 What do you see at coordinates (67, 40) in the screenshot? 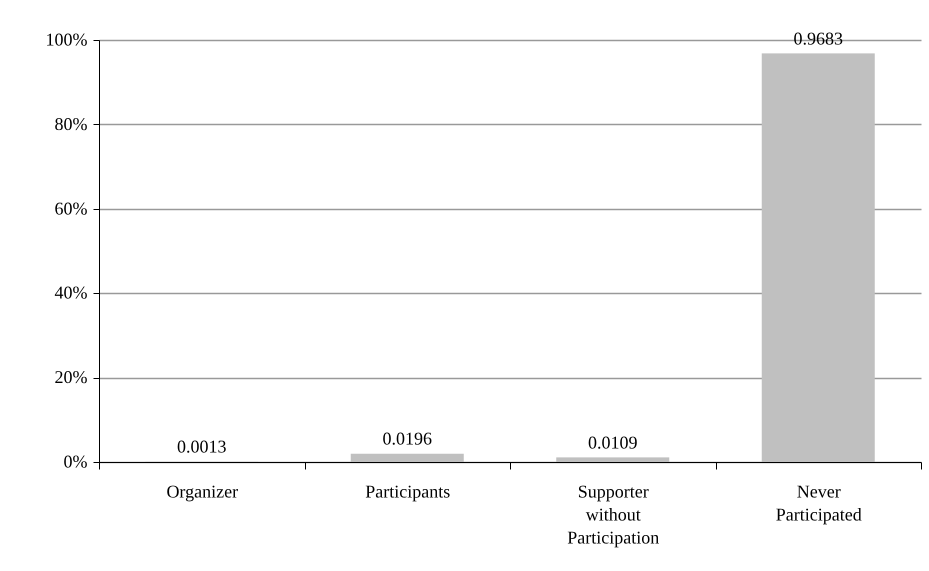
I see `y-tick-label: 100%` at bounding box center [67, 40].